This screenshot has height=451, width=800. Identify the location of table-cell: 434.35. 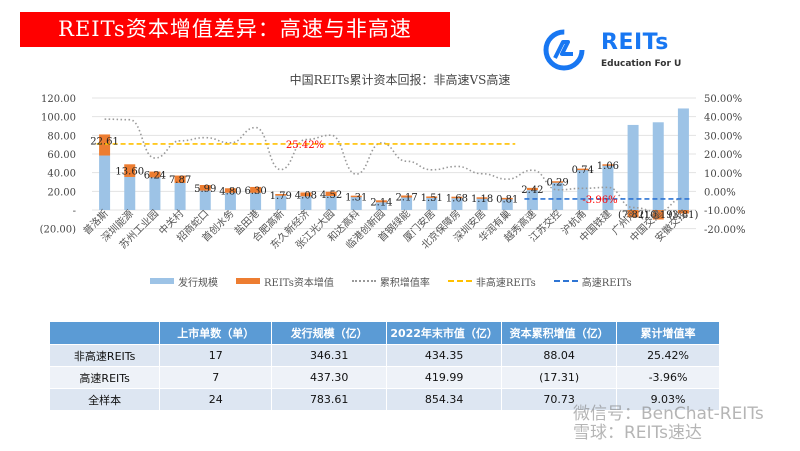
(444, 355).